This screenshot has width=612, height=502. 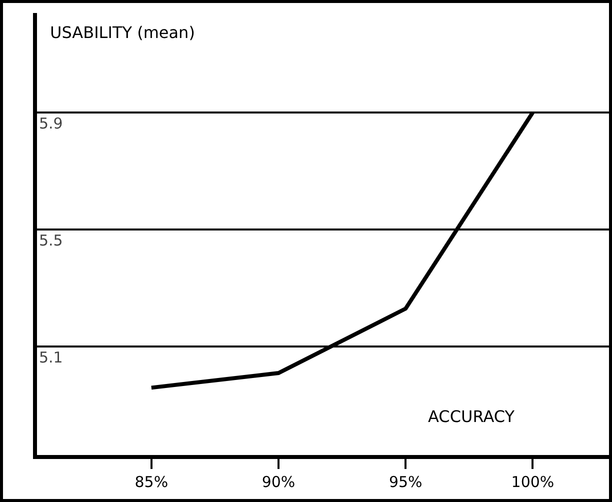 I want to click on y-tick-label: 5.5, so click(x=51, y=240).